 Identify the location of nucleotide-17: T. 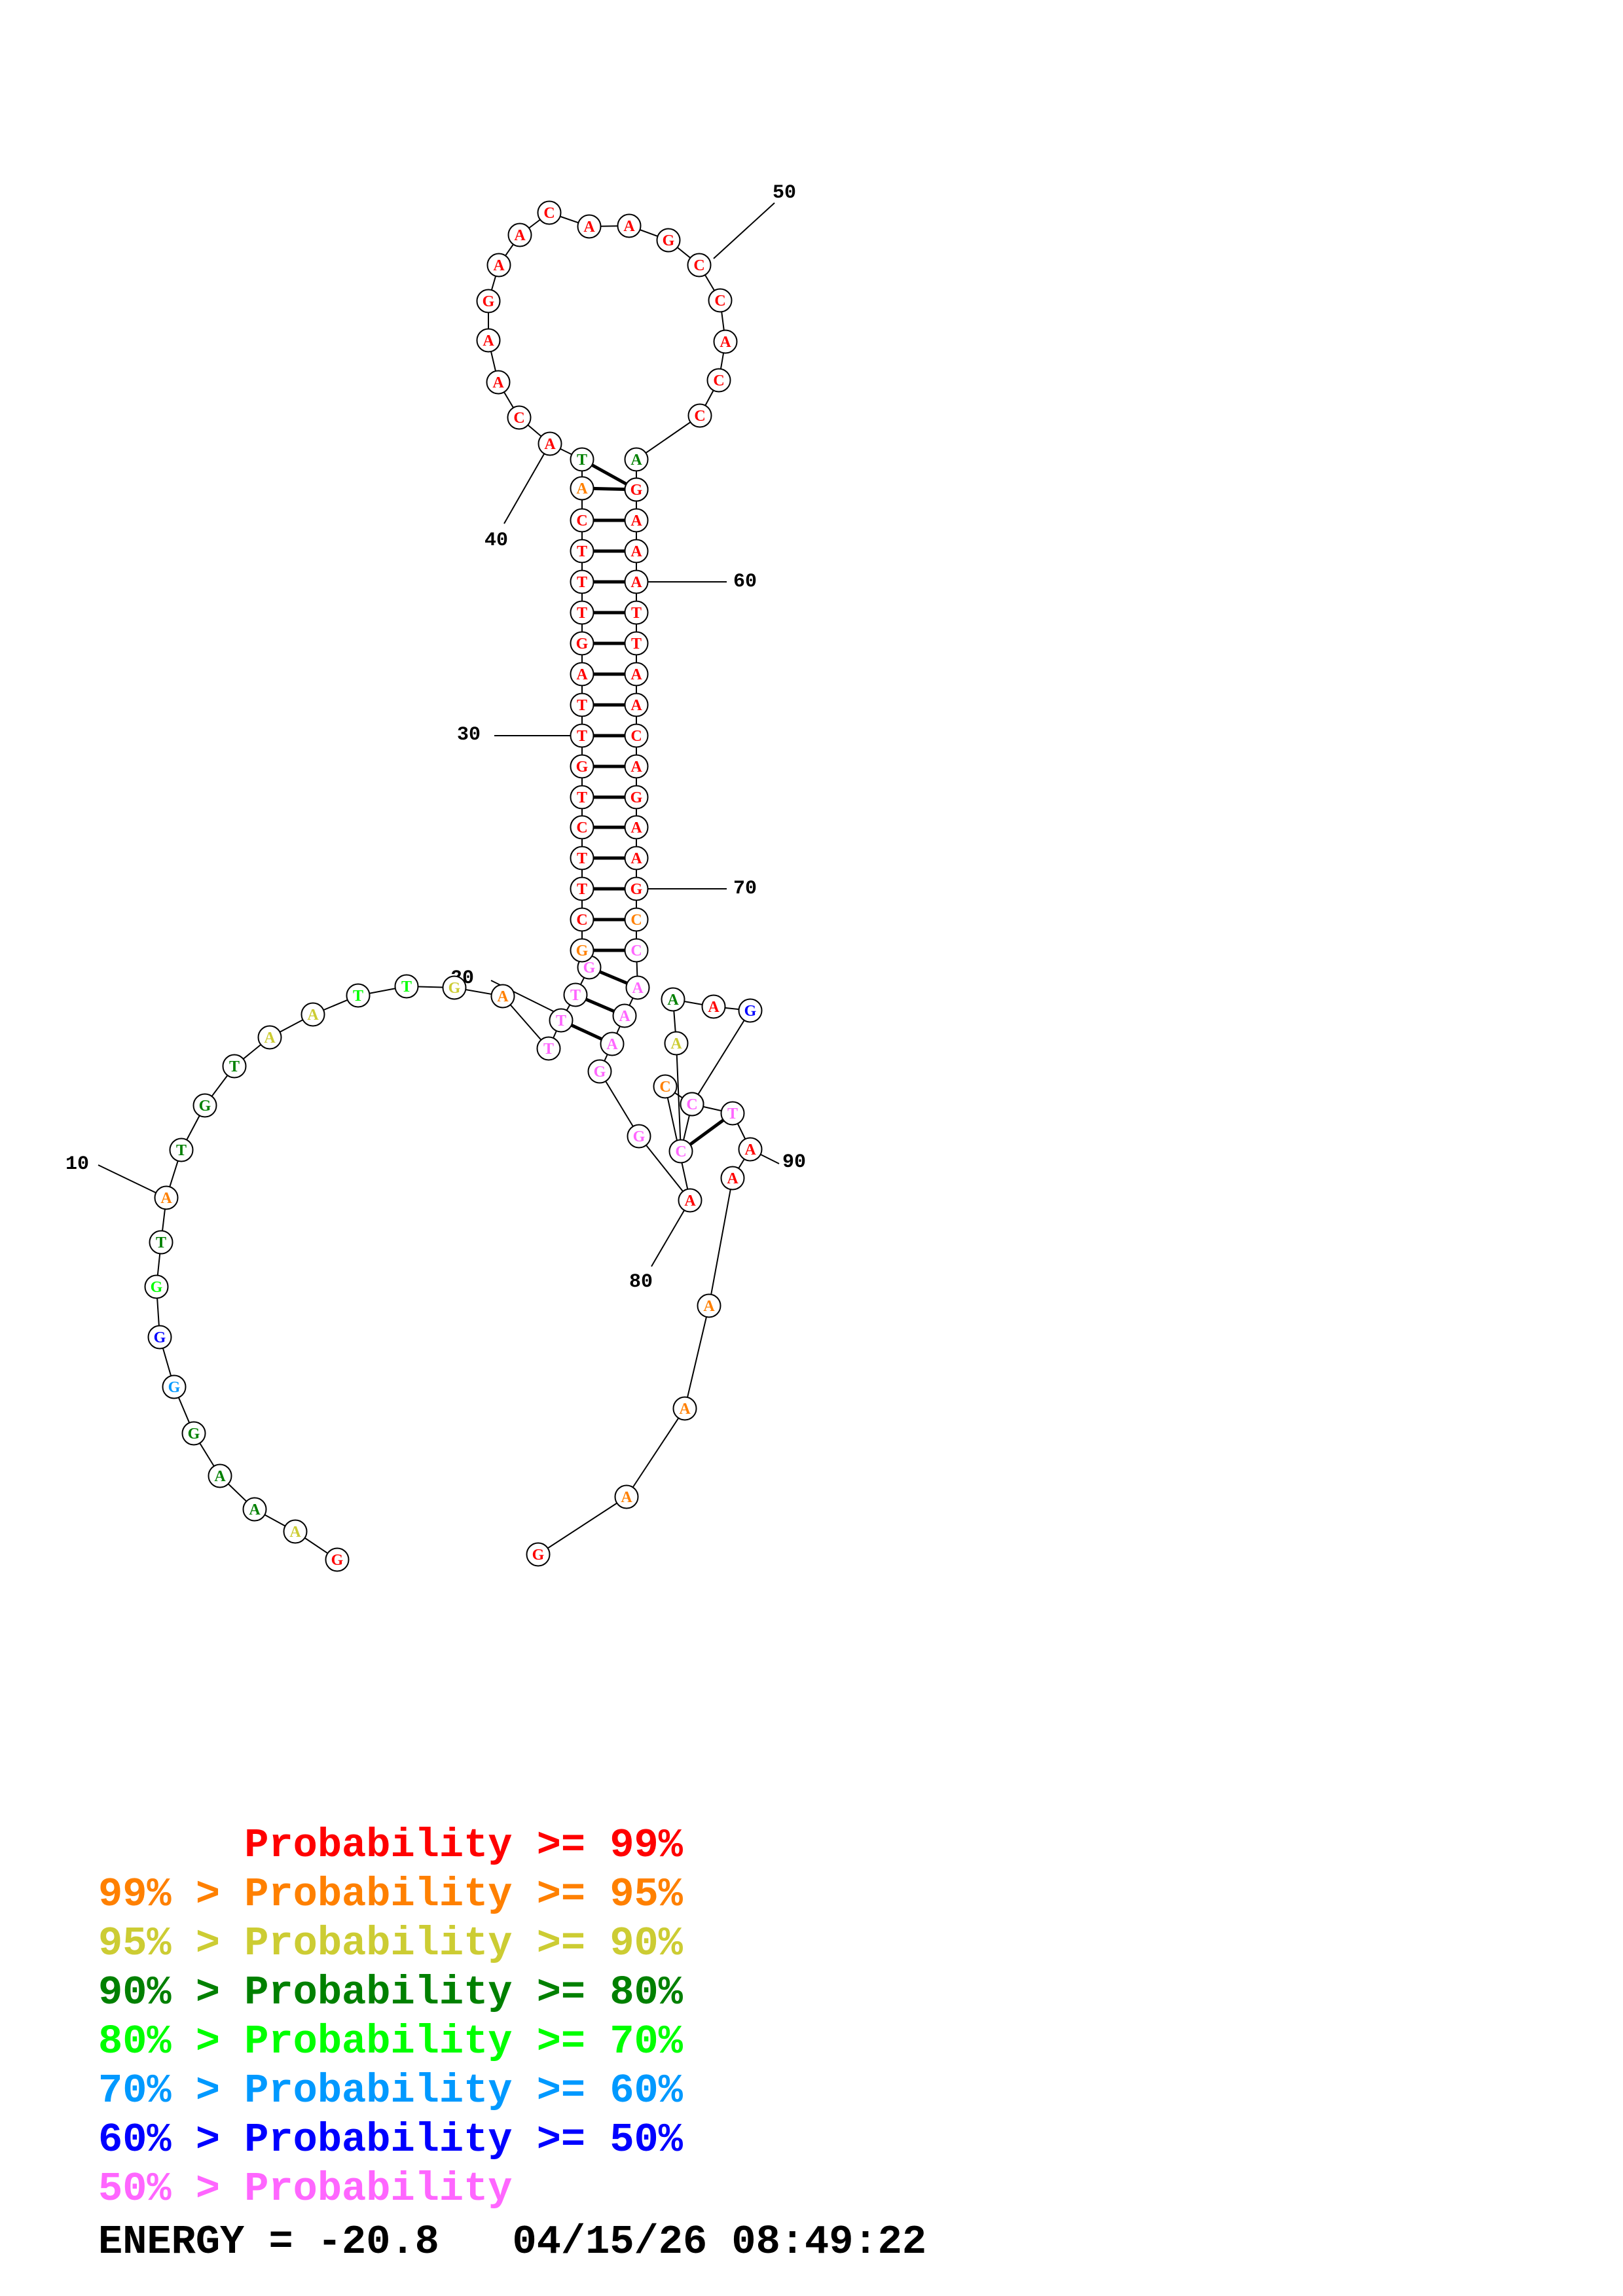
(406, 986).